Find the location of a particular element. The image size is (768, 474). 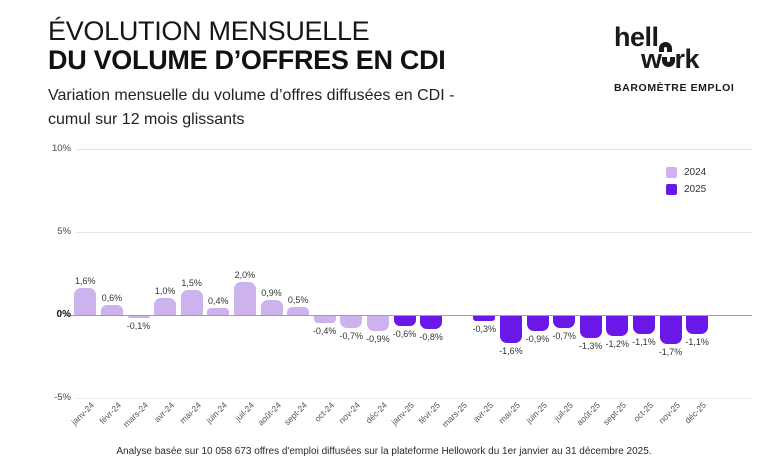

legend-item-2024: 2024 is located at coordinates (686, 172).